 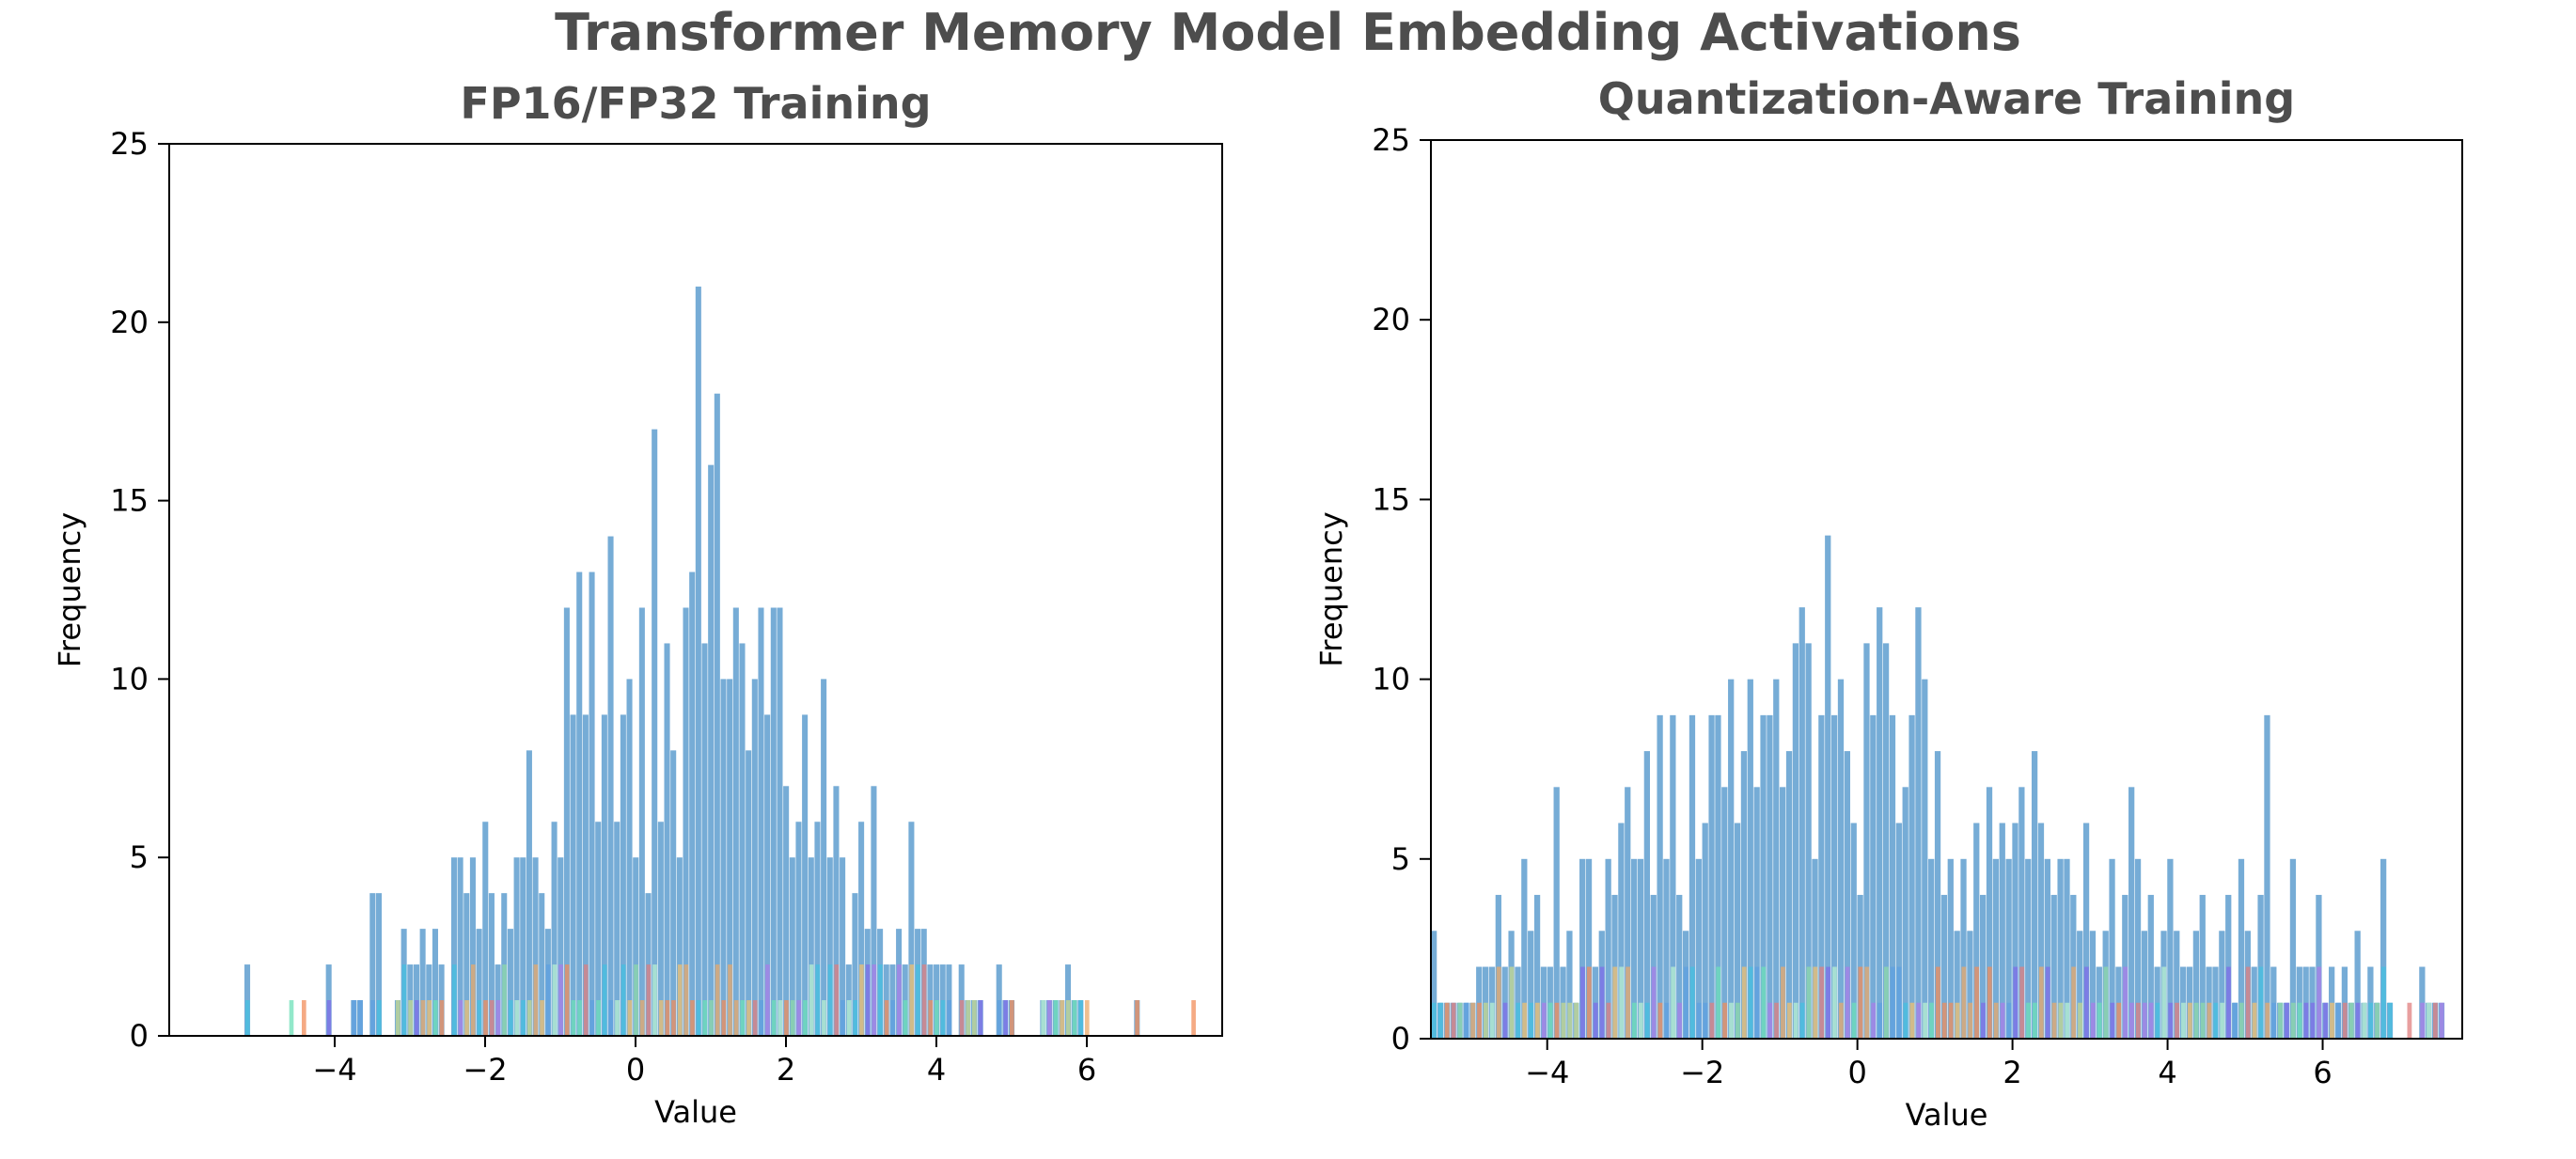 What do you see at coordinates (1702, 1072) in the screenshot?
I see `x-tick-label: −2` at bounding box center [1702, 1072].